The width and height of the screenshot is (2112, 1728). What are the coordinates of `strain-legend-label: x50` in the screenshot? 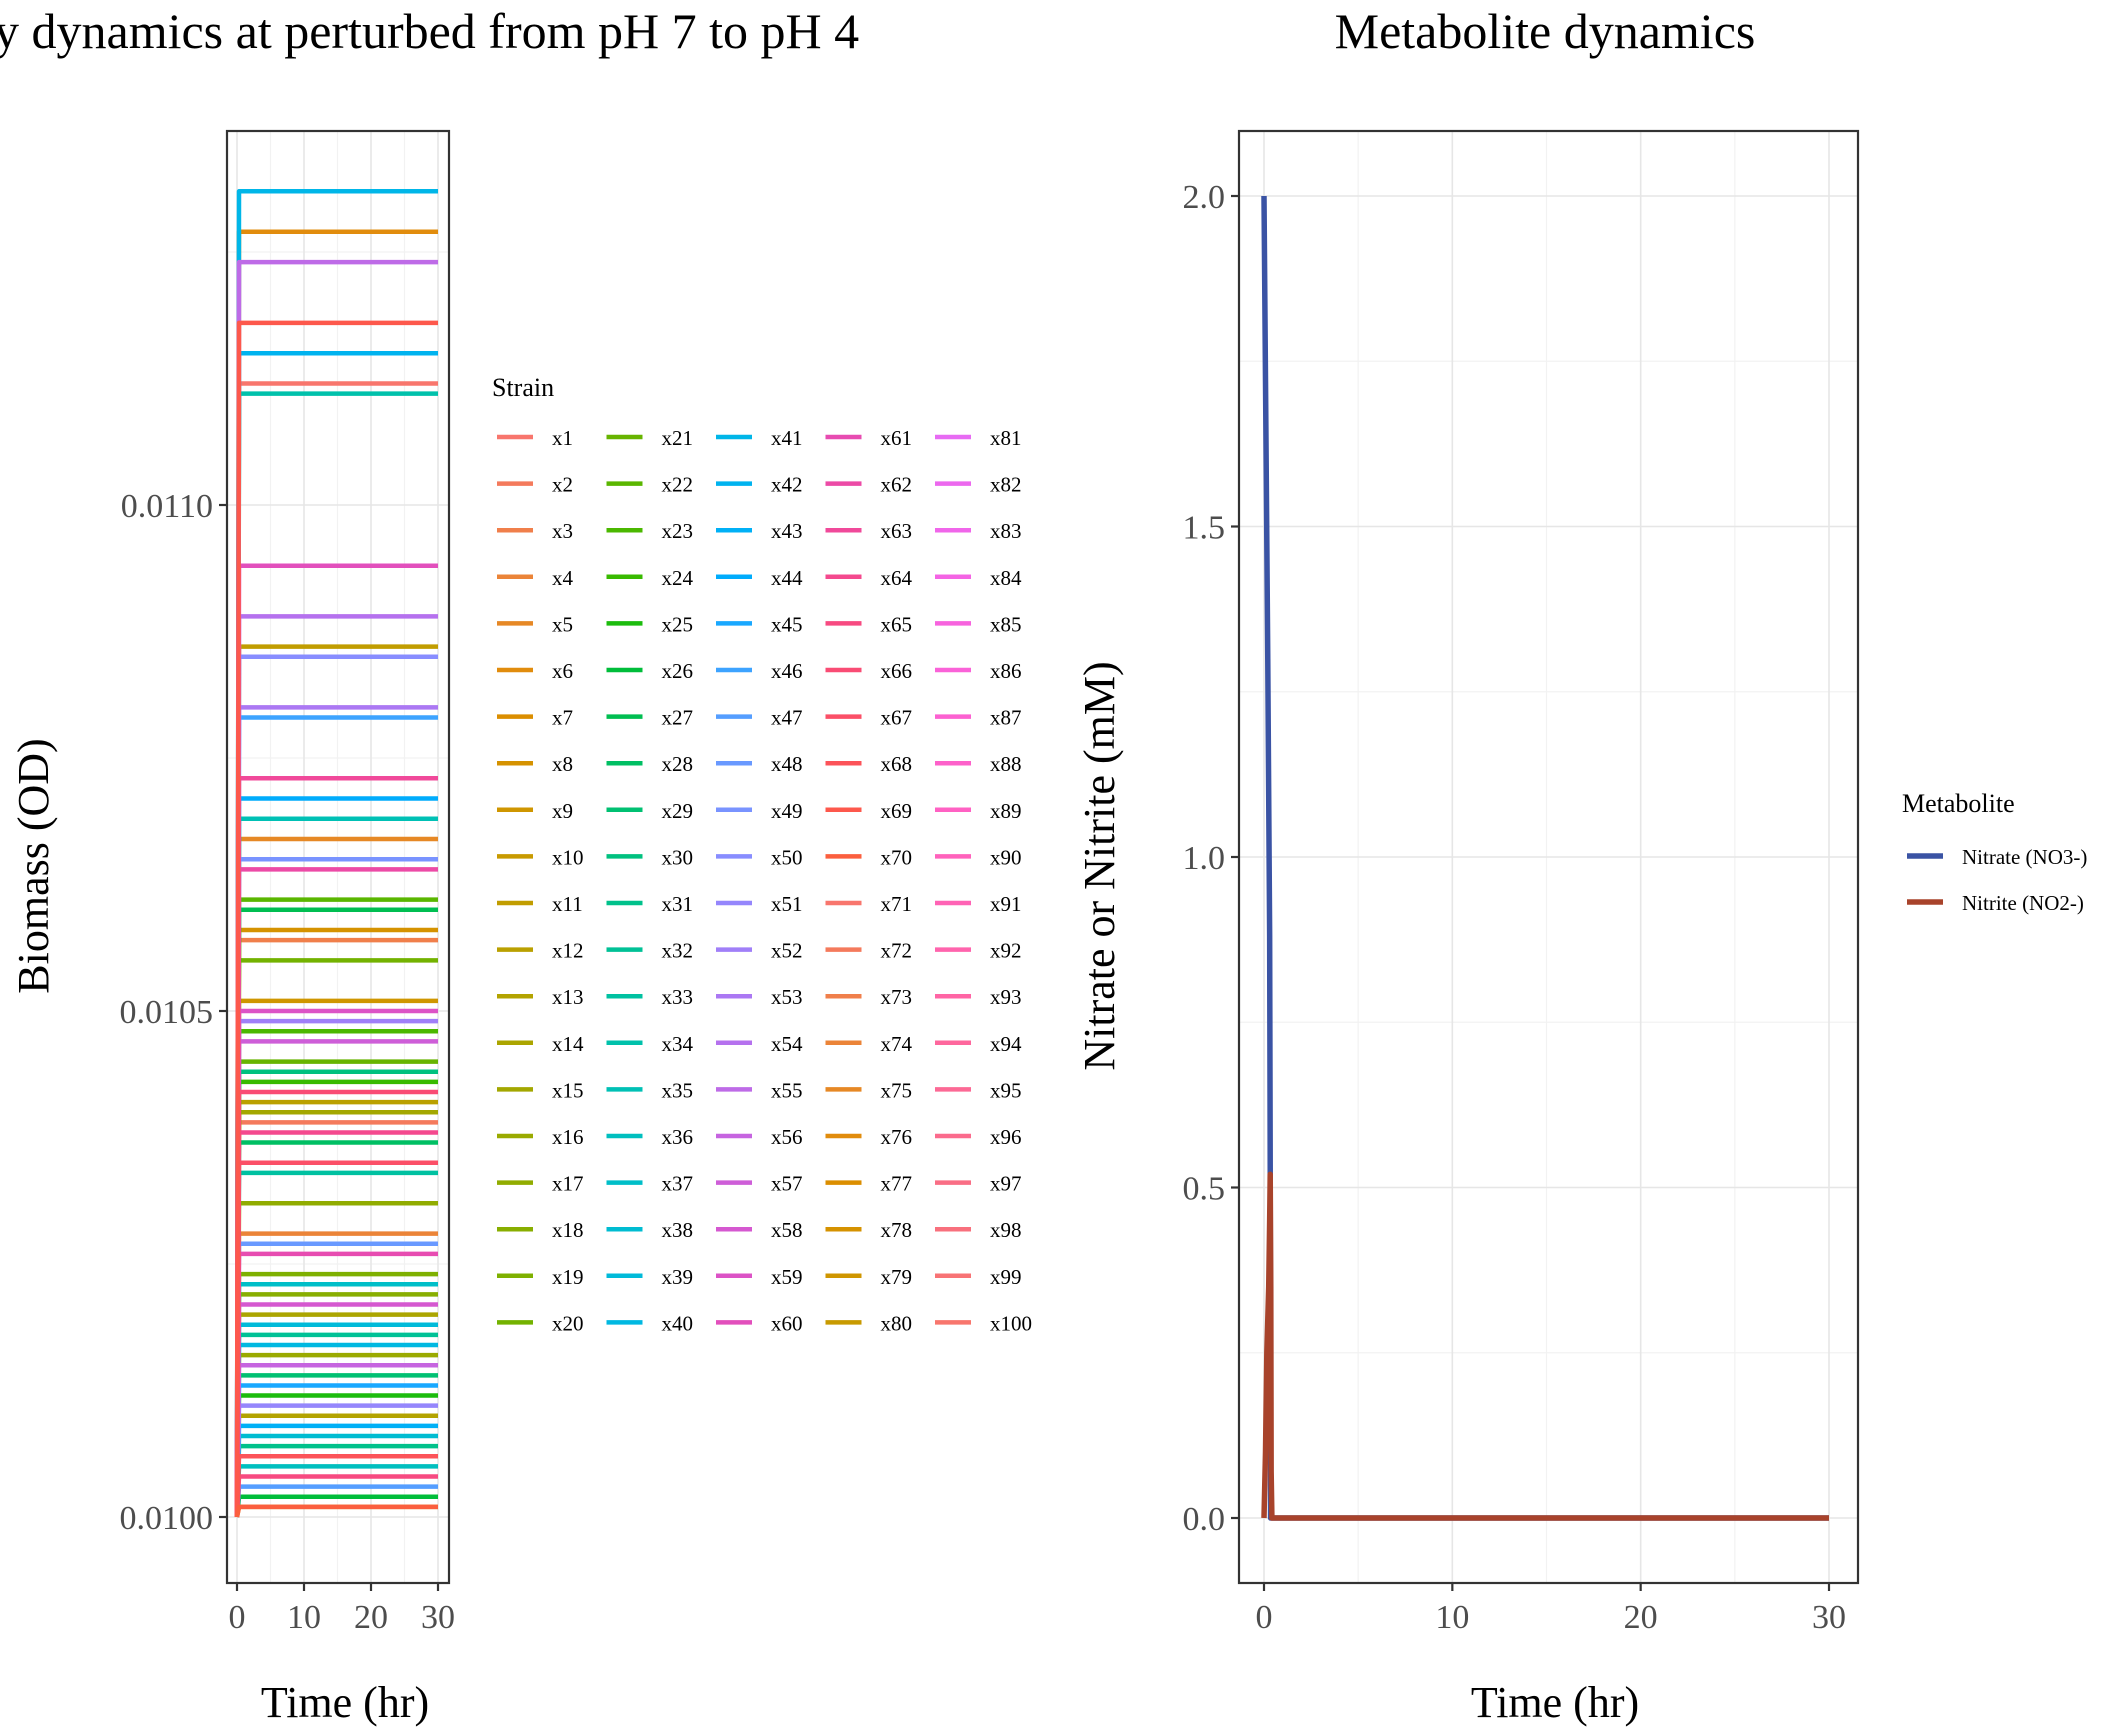 It's located at (787, 857).